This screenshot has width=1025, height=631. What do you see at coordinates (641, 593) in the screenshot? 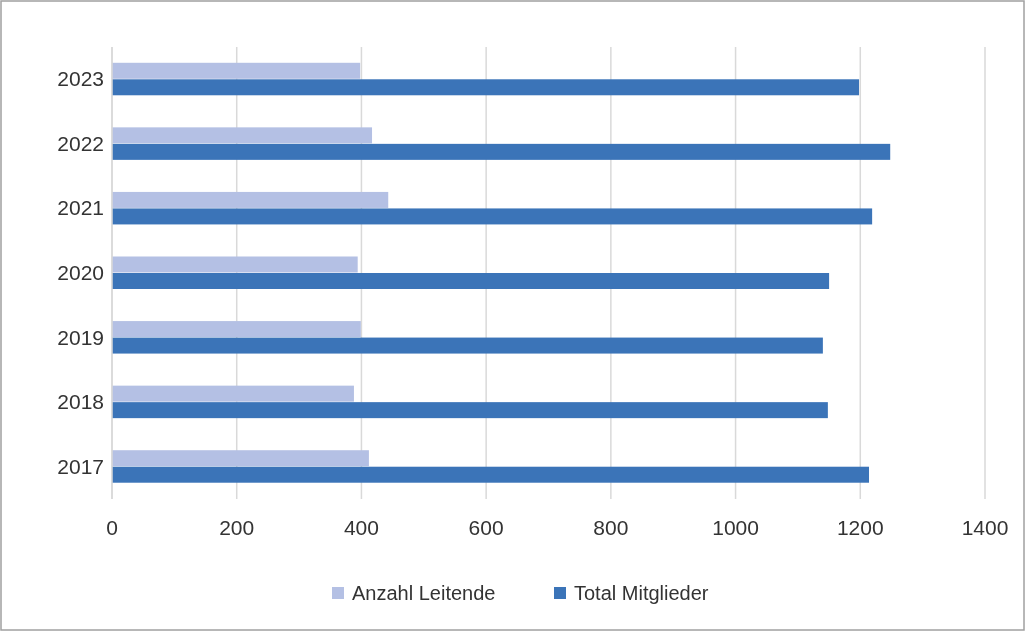
I see `legend-label: Total Mitglieder` at bounding box center [641, 593].